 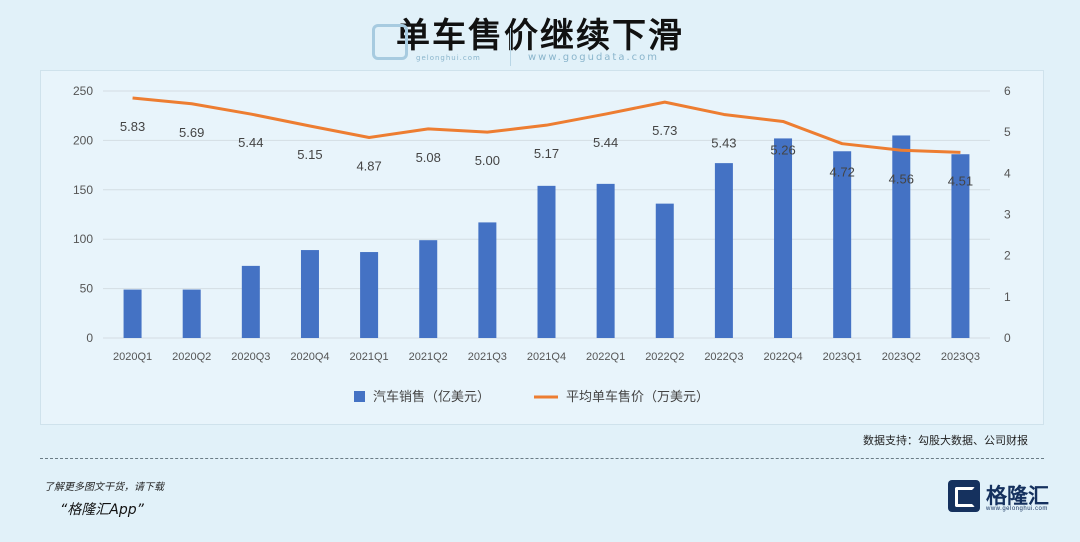 What do you see at coordinates (723, 357) in the screenshot?
I see `x-tick-label: 2022Q3` at bounding box center [723, 357].